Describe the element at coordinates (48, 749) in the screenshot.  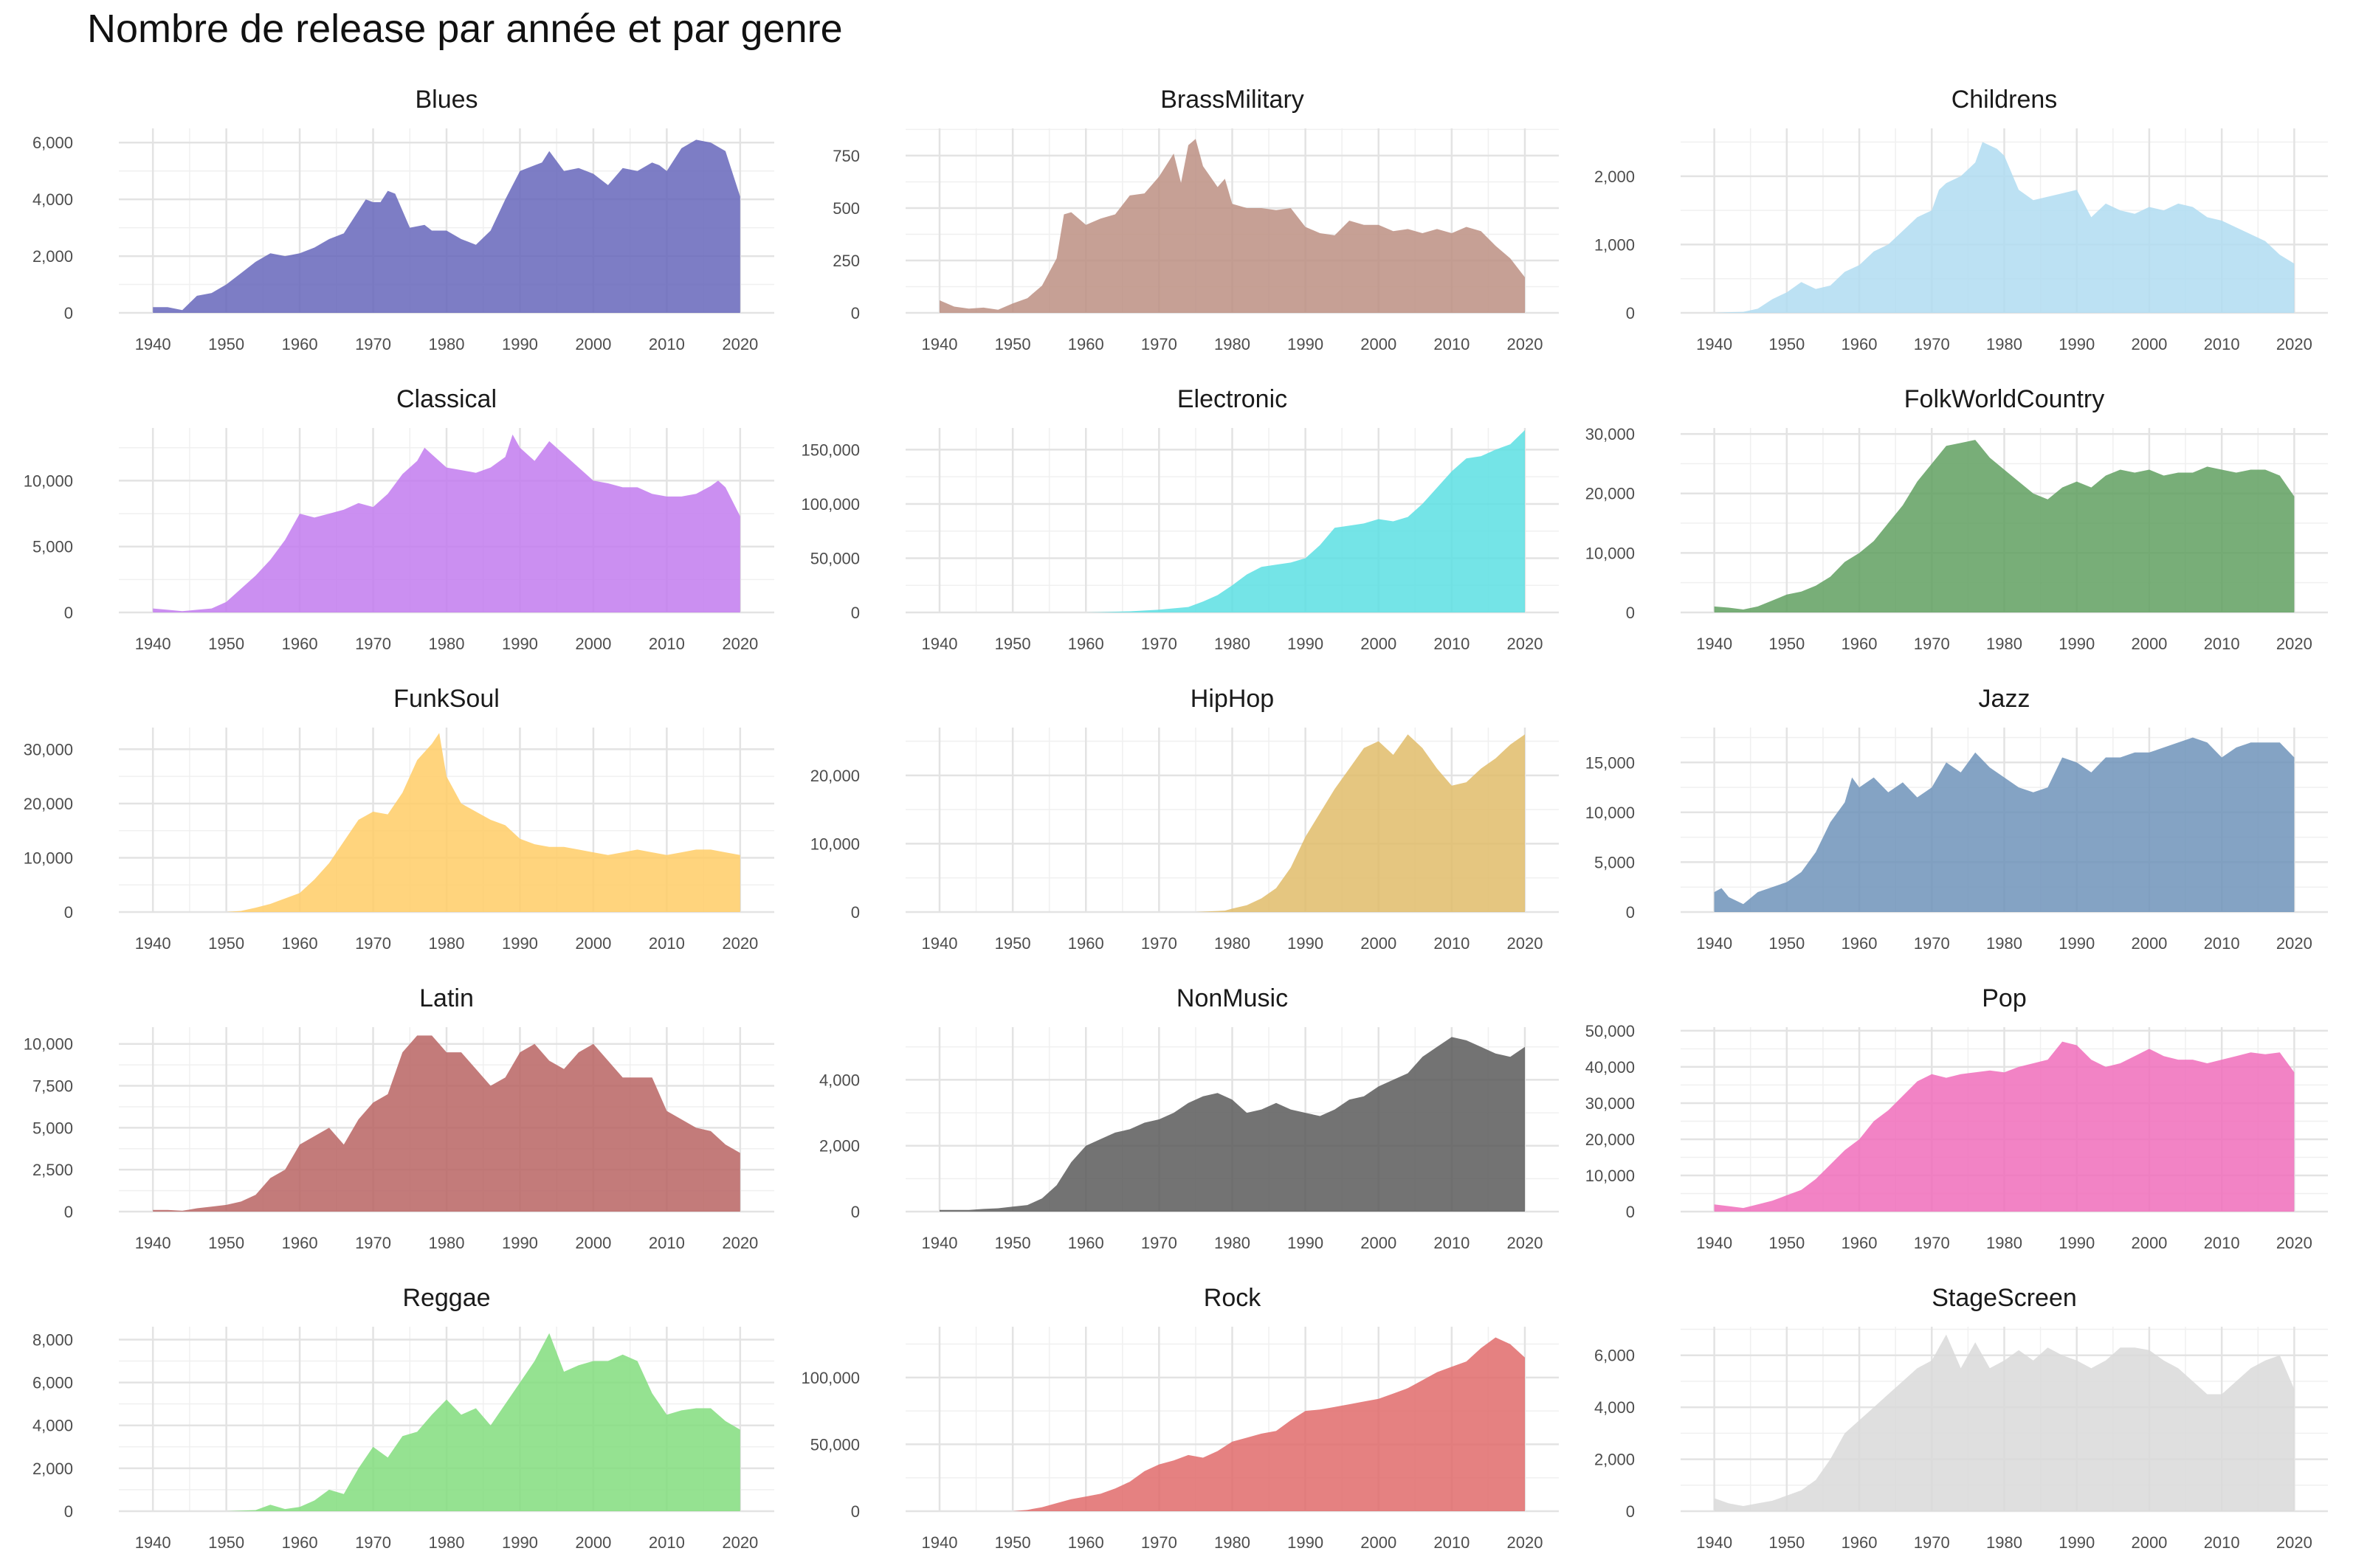
I see `y-tick-label: 30,000` at that location.